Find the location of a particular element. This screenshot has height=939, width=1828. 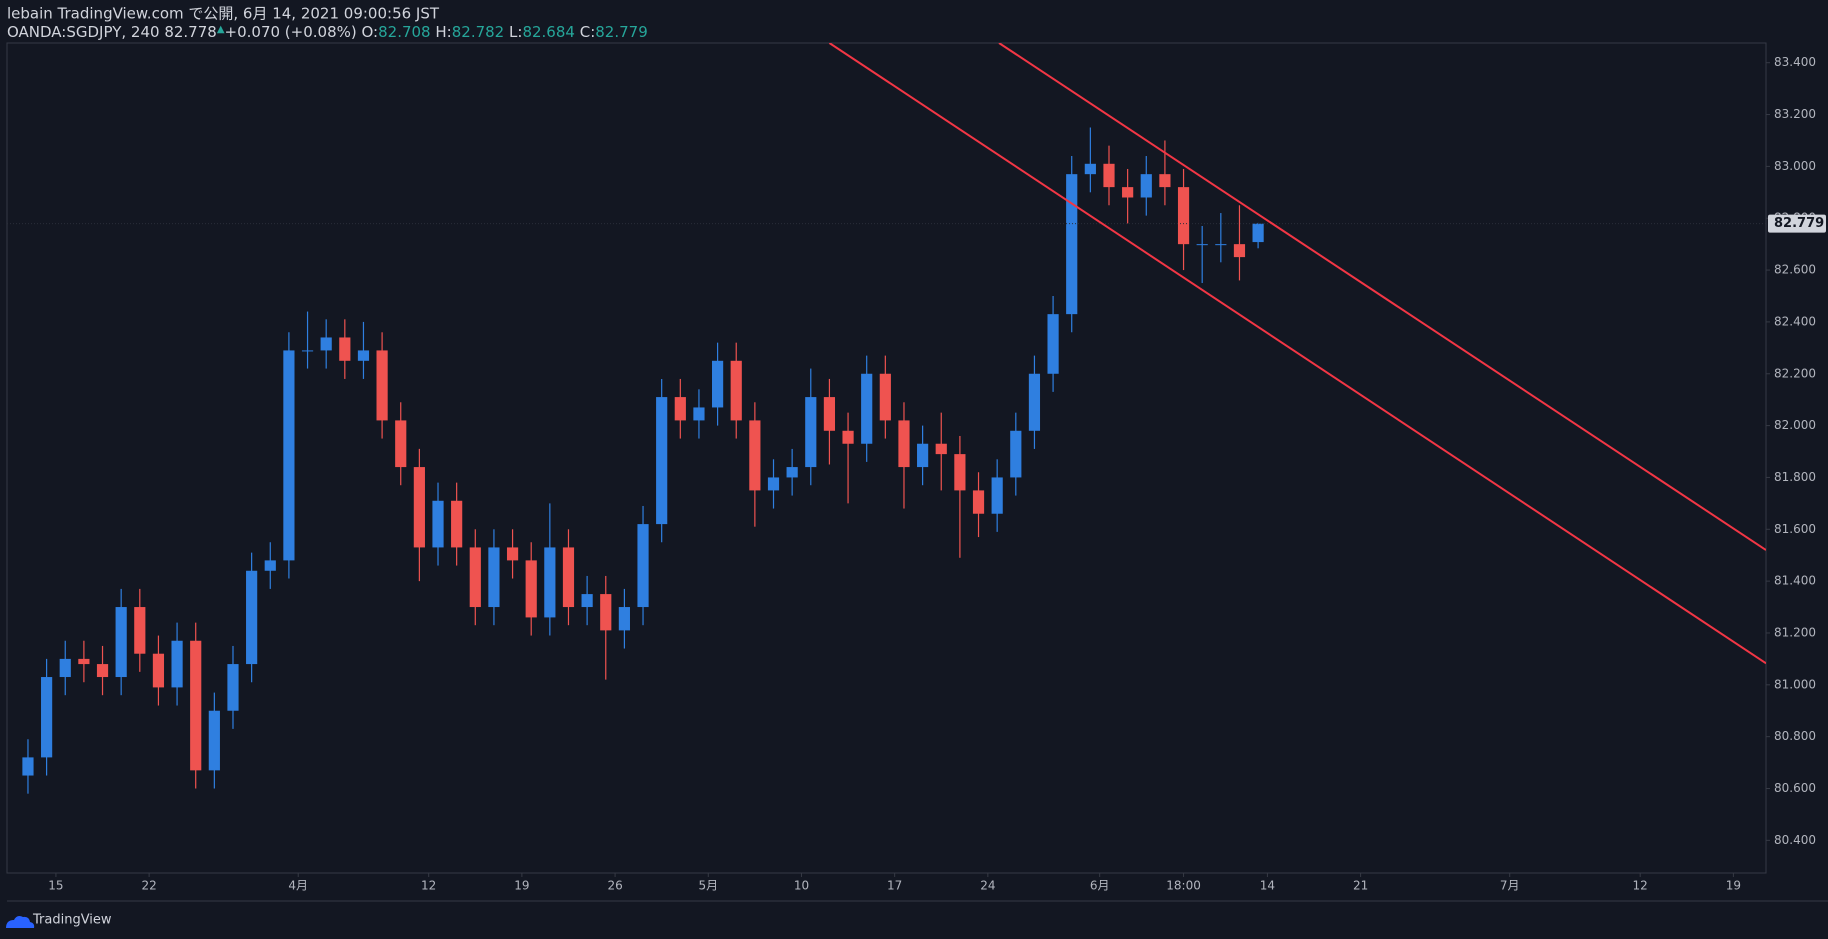

y-tick-label: 81.400 is located at coordinates (1795, 581).